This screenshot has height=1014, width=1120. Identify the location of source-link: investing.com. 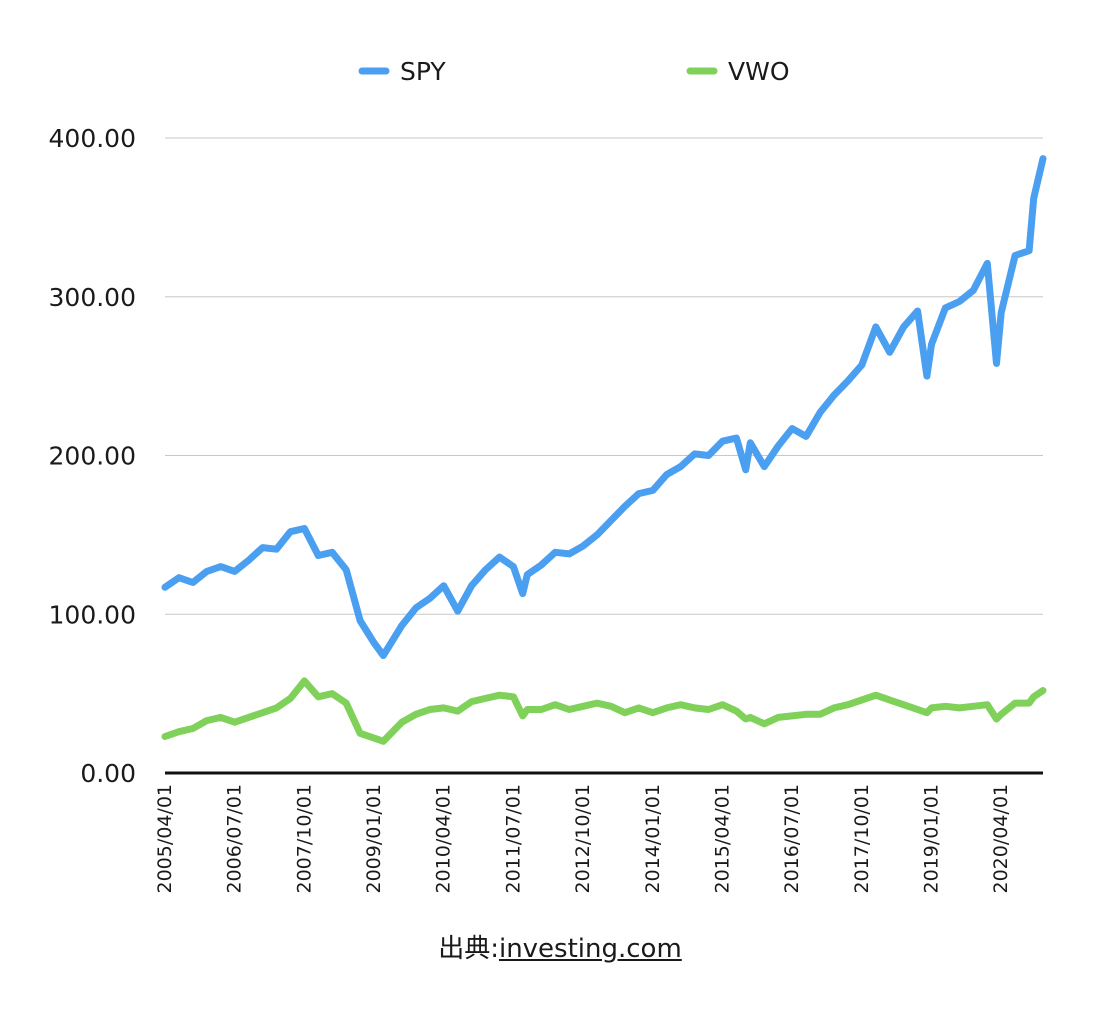
(590, 949).